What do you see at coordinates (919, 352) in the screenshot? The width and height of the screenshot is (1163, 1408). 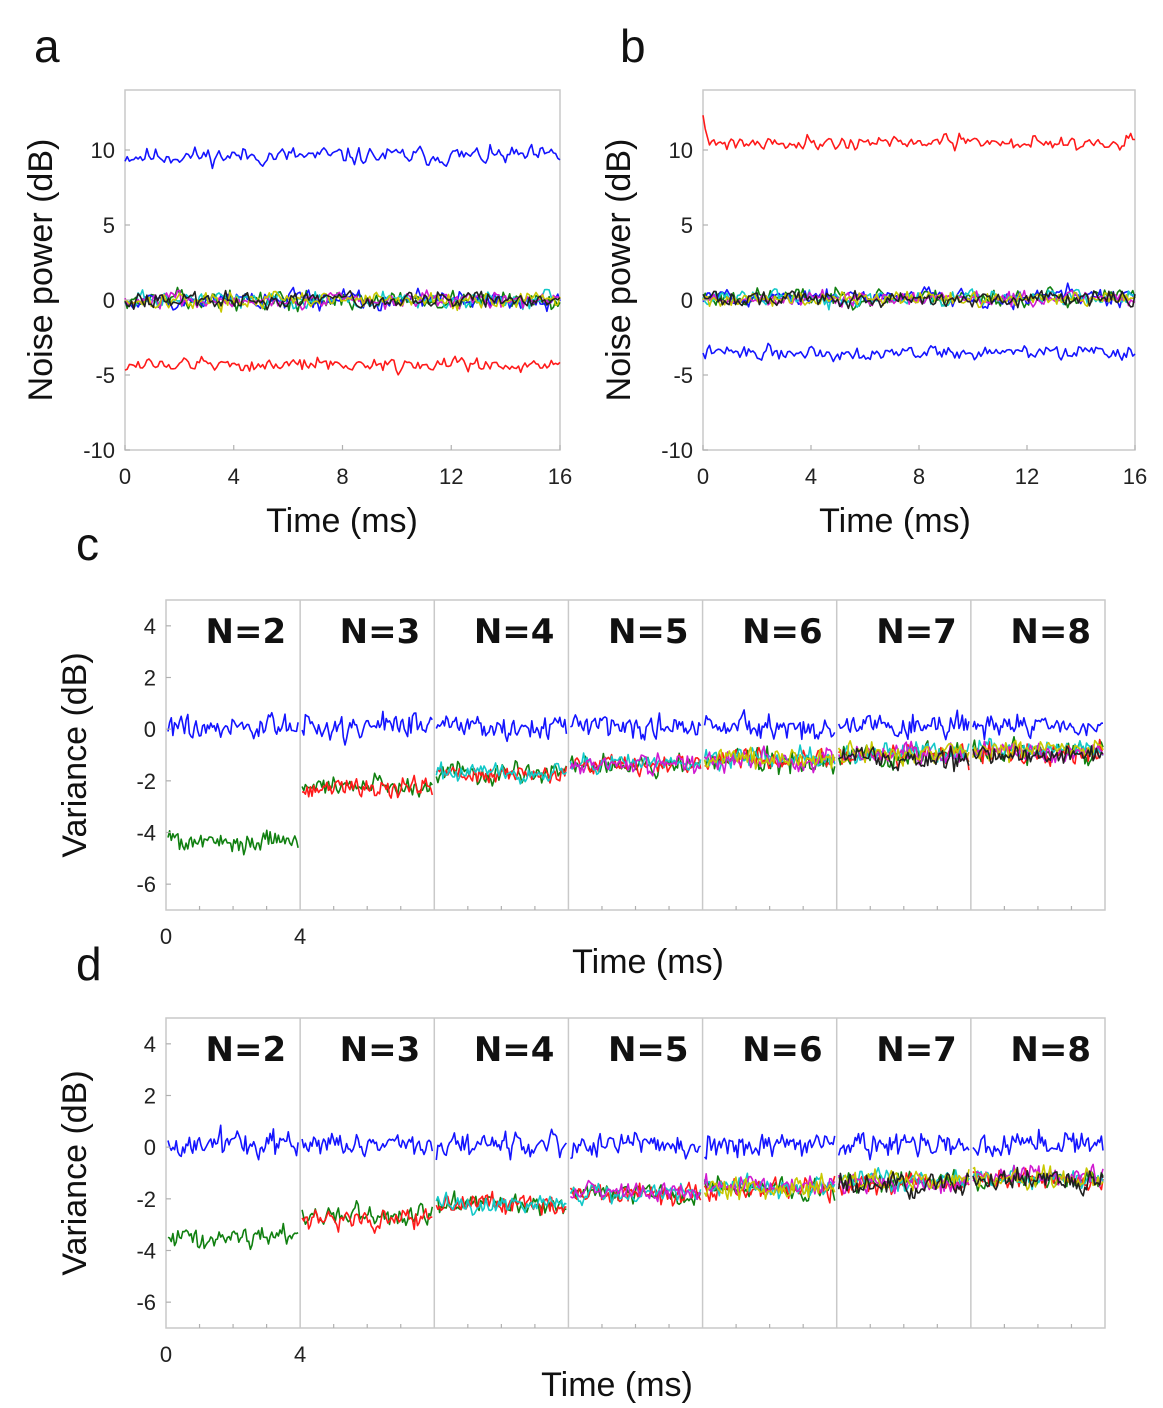 I see `panel-b-series-reference` at bounding box center [919, 352].